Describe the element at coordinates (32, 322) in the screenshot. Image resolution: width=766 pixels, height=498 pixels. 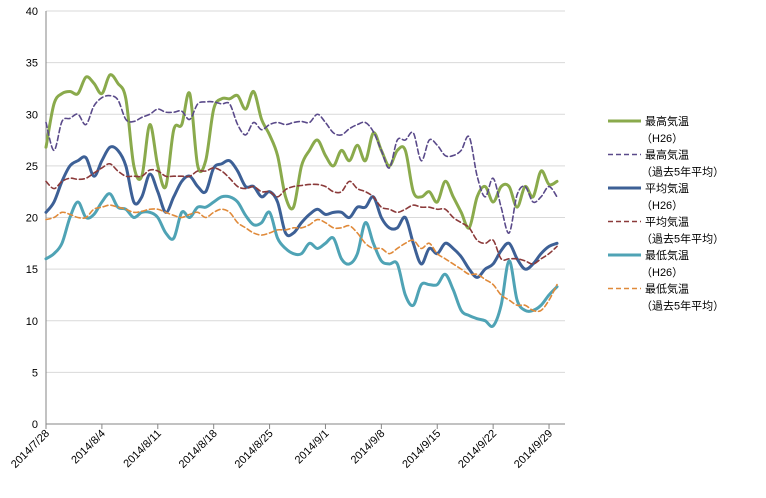
I see `y-tick-label: 10` at that location.